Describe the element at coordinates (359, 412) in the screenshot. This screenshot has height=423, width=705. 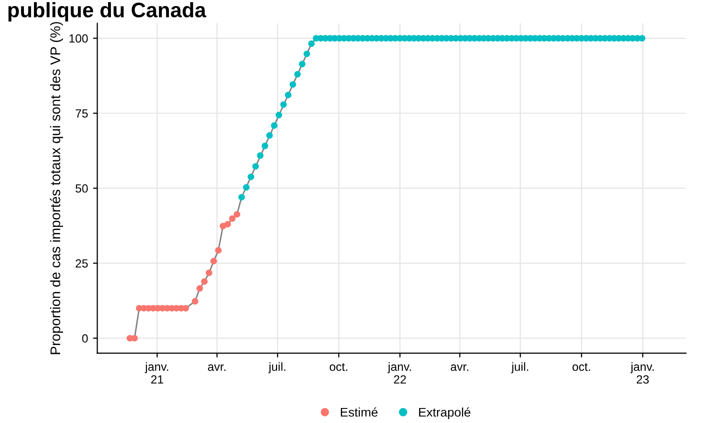
I see `legend-label: Estimé` at that location.